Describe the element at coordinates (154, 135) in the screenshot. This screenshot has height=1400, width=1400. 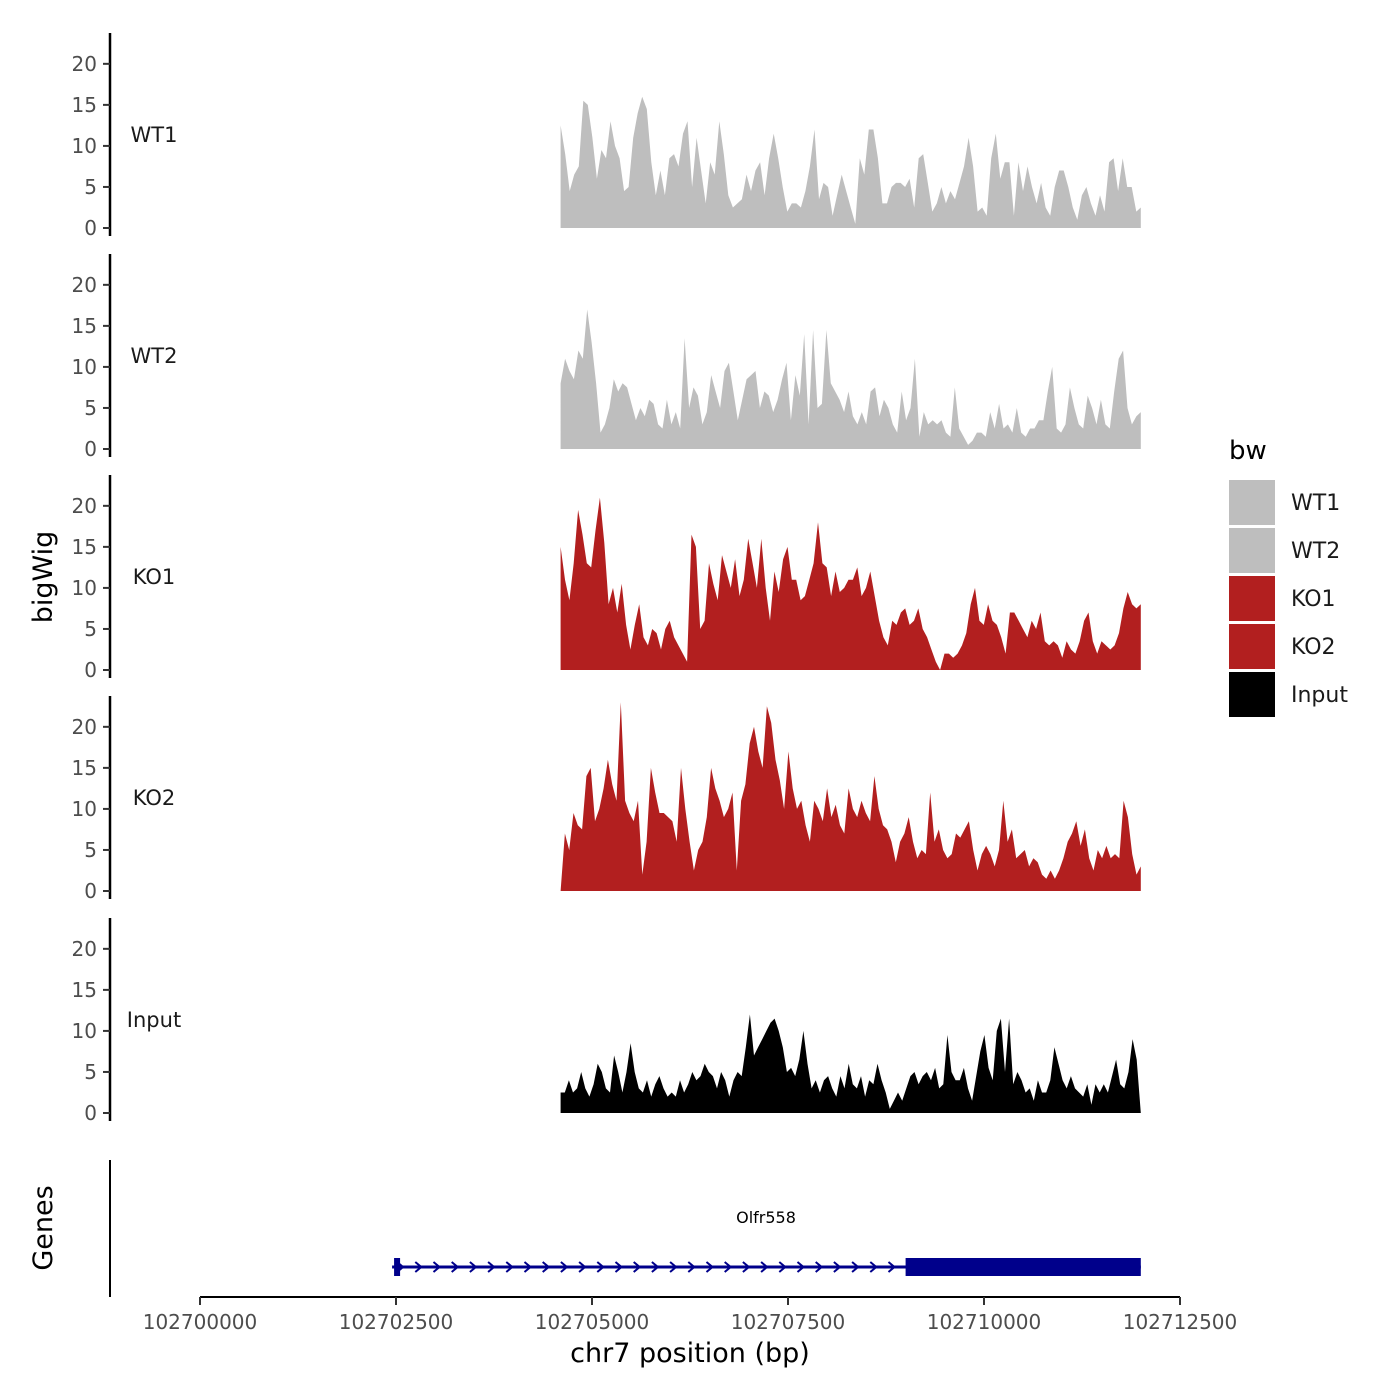
I see `track-label-wt1: WT1` at that location.